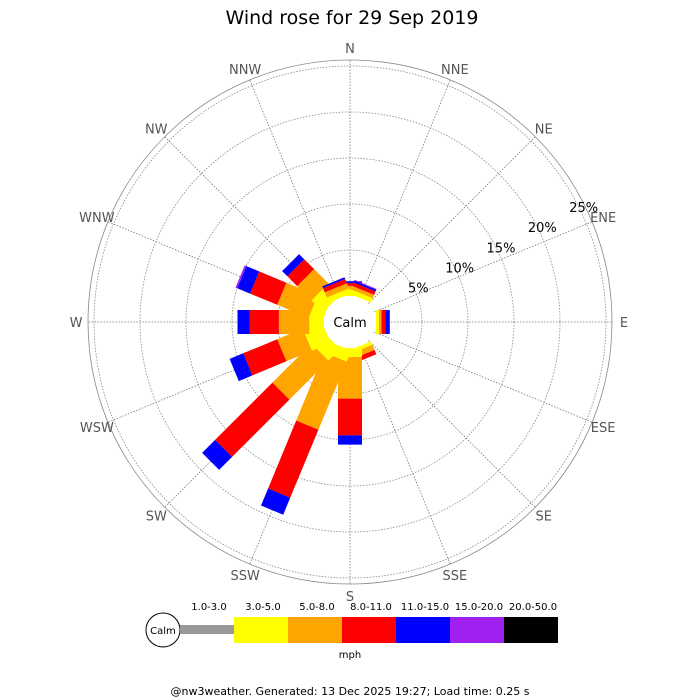  I want to click on ring-label-10: 10%, so click(459, 269).